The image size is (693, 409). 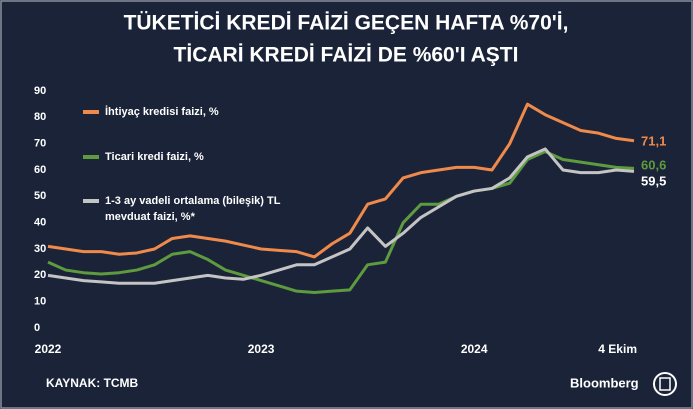 What do you see at coordinates (40, 249) in the screenshot?
I see `y-tick-label: 30` at bounding box center [40, 249].